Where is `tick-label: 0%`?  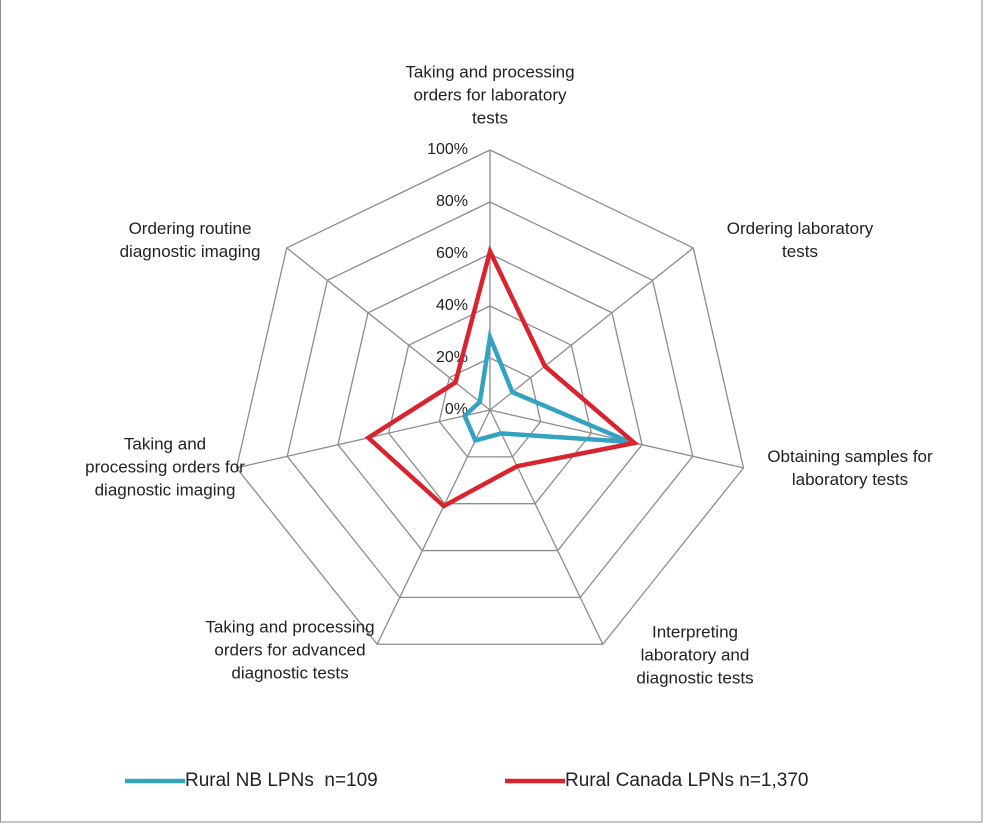
tick-label: 0% is located at coordinates (456, 409).